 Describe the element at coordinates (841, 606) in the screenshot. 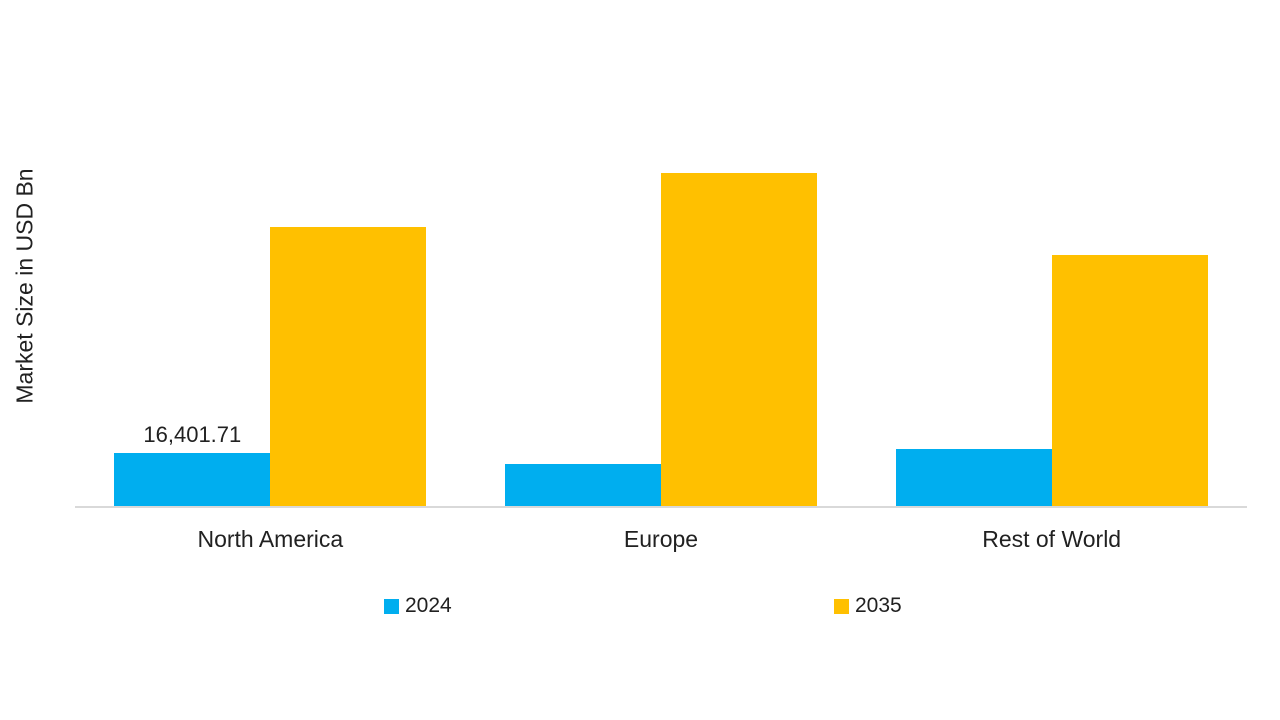

I see `legend-swatch-2035-icon` at that location.